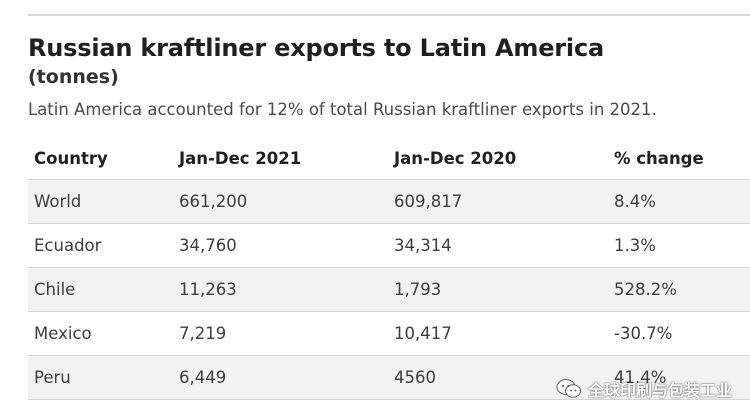  What do you see at coordinates (389, 246) in the screenshot?
I see `table-row: Ecuador 34,760 34,314 1.3%` at bounding box center [389, 246].